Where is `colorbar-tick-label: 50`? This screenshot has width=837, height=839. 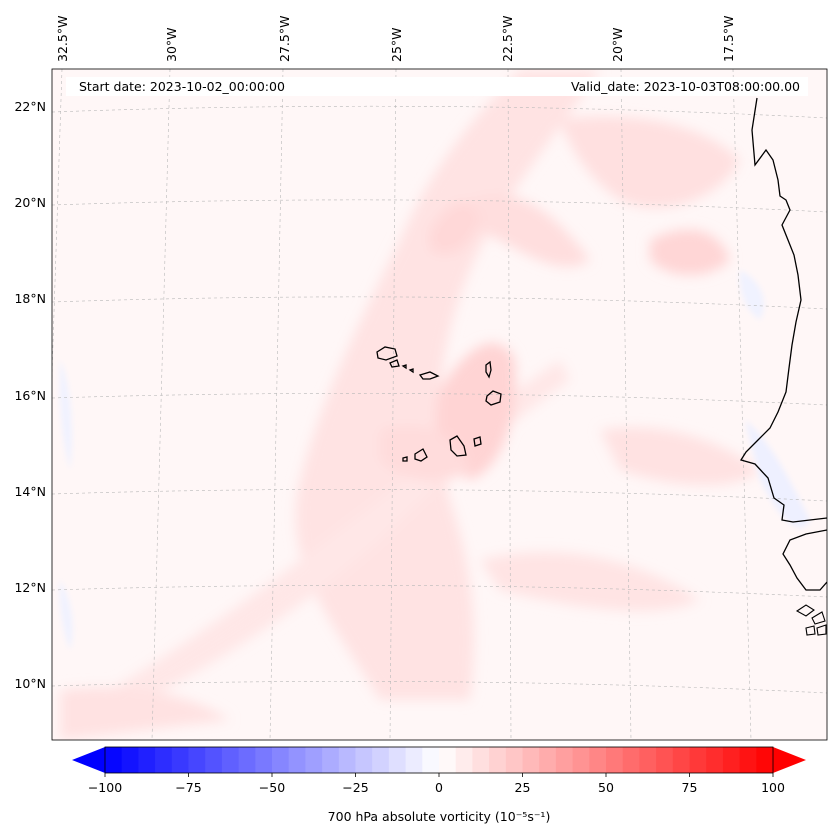 colorbar-tick-label: 50 is located at coordinates (606, 787).